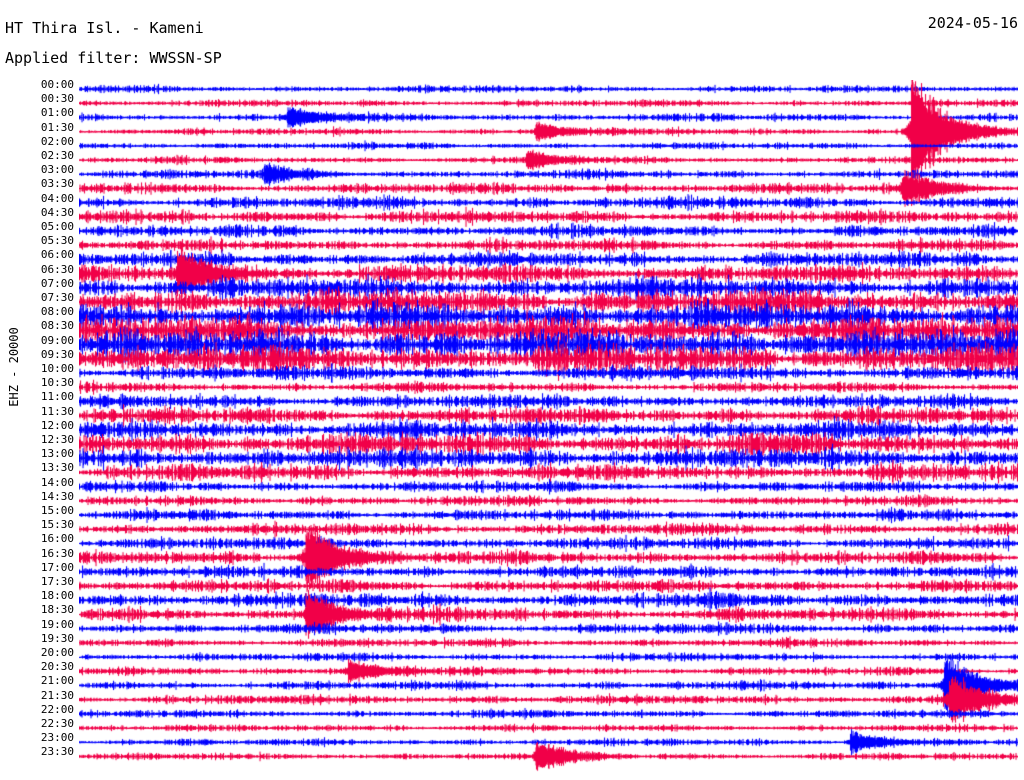 The height and width of the screenshot is (780, 1024). I want to click on time-tick-18-00: 18:00, so click(57, 596).